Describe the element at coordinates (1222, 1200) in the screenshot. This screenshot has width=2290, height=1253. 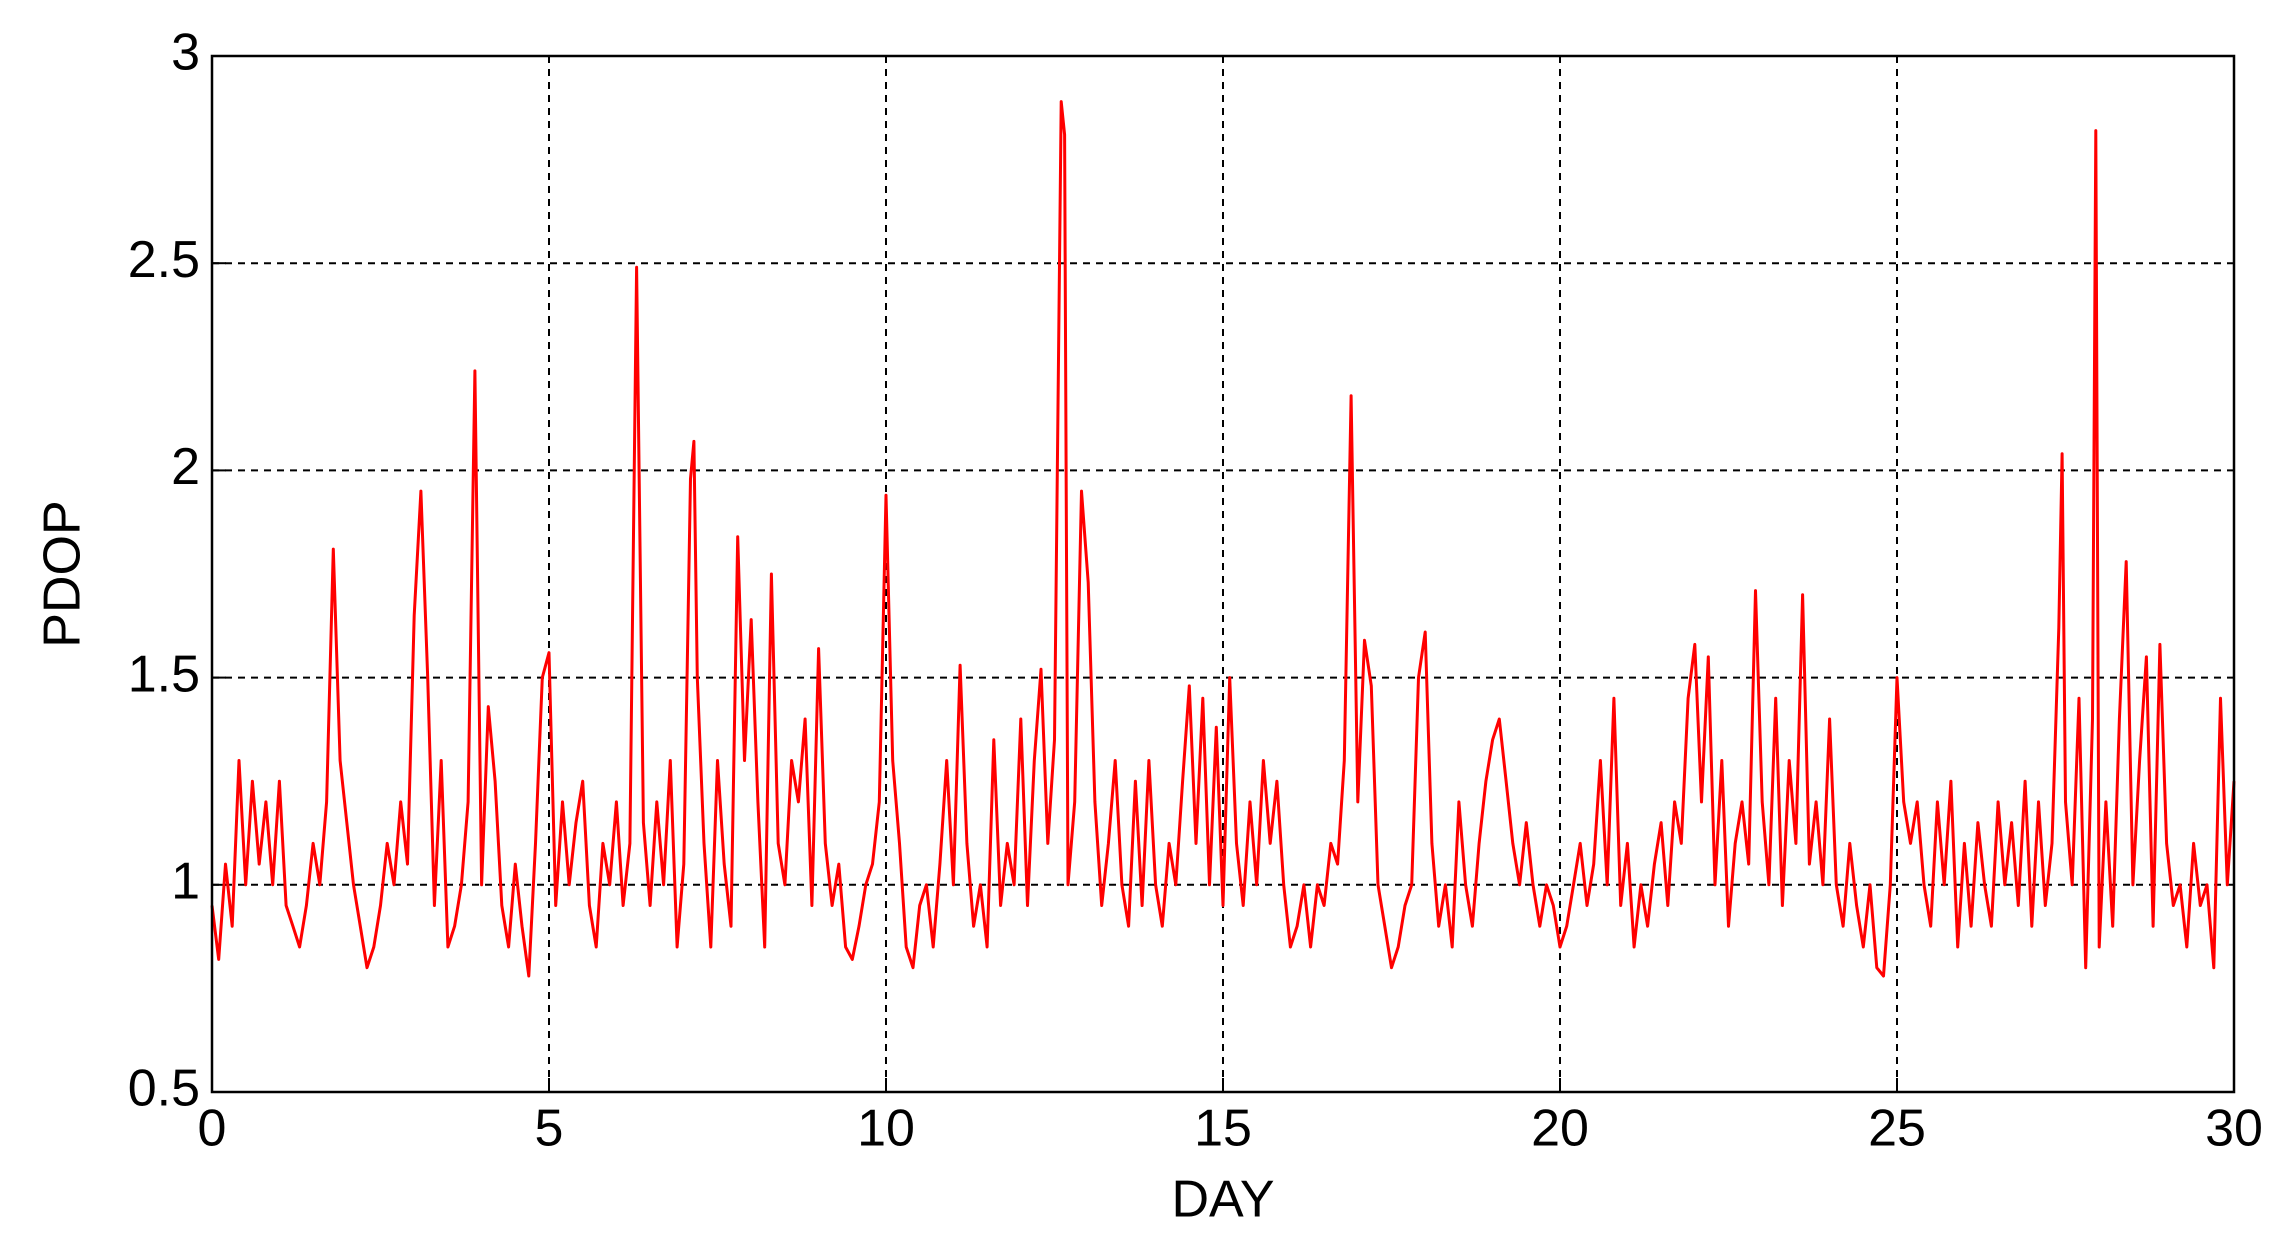
I see `x-axis-label: DAY` at that location.